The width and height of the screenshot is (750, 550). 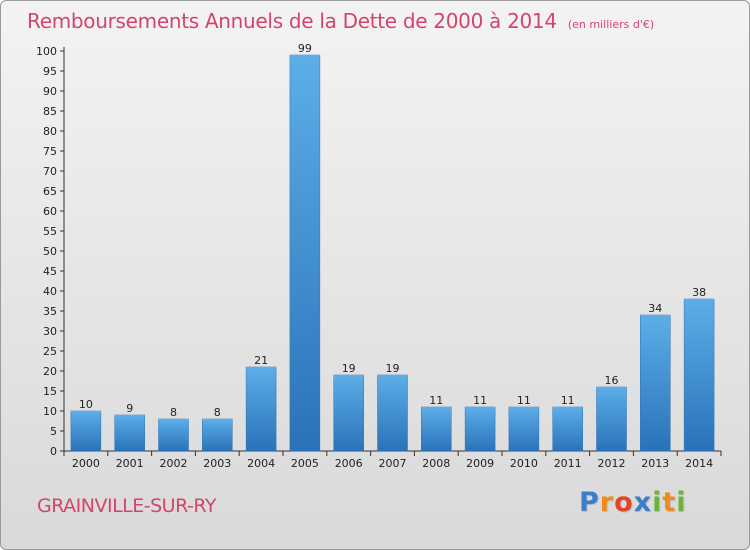 I want to click on bar-2000, so click(x=86, y=431).